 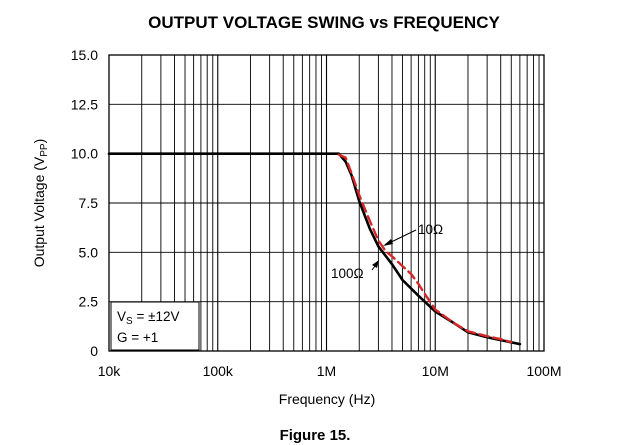 I want to click on annotation-100ohm: 100Ω, so click(x=347, y=273).